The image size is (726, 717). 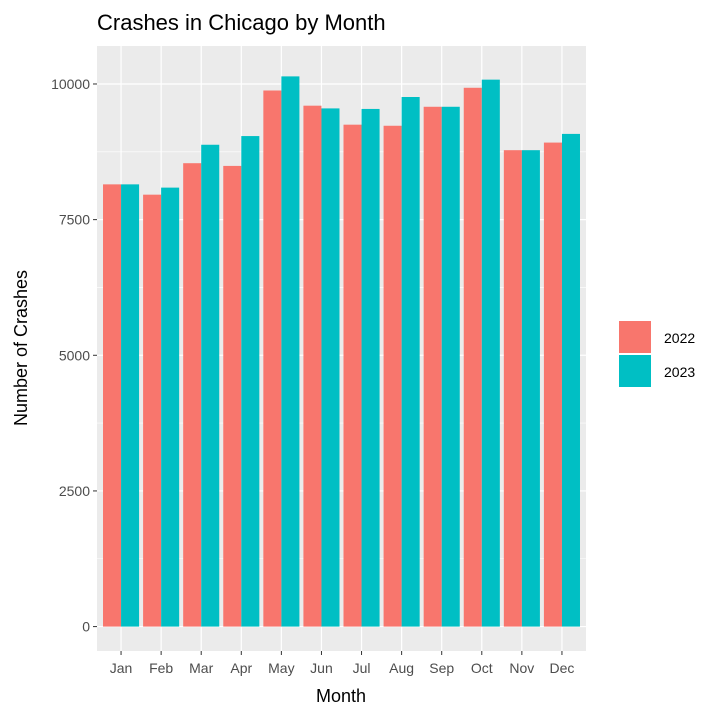 What do you see at coordinates (232, 396) in the screenshot?
I see `bar-2022-Apr` at bounding box center [232, 396].